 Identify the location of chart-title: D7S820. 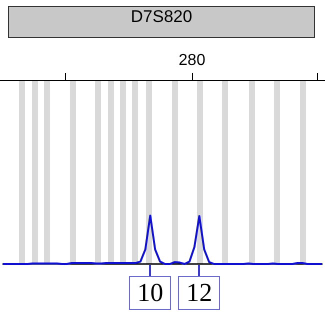
(161, 22).